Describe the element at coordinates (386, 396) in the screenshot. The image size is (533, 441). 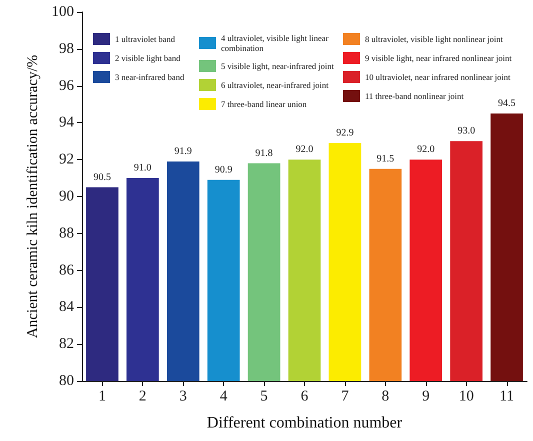
I see `x-tick-label: 8` at that location.